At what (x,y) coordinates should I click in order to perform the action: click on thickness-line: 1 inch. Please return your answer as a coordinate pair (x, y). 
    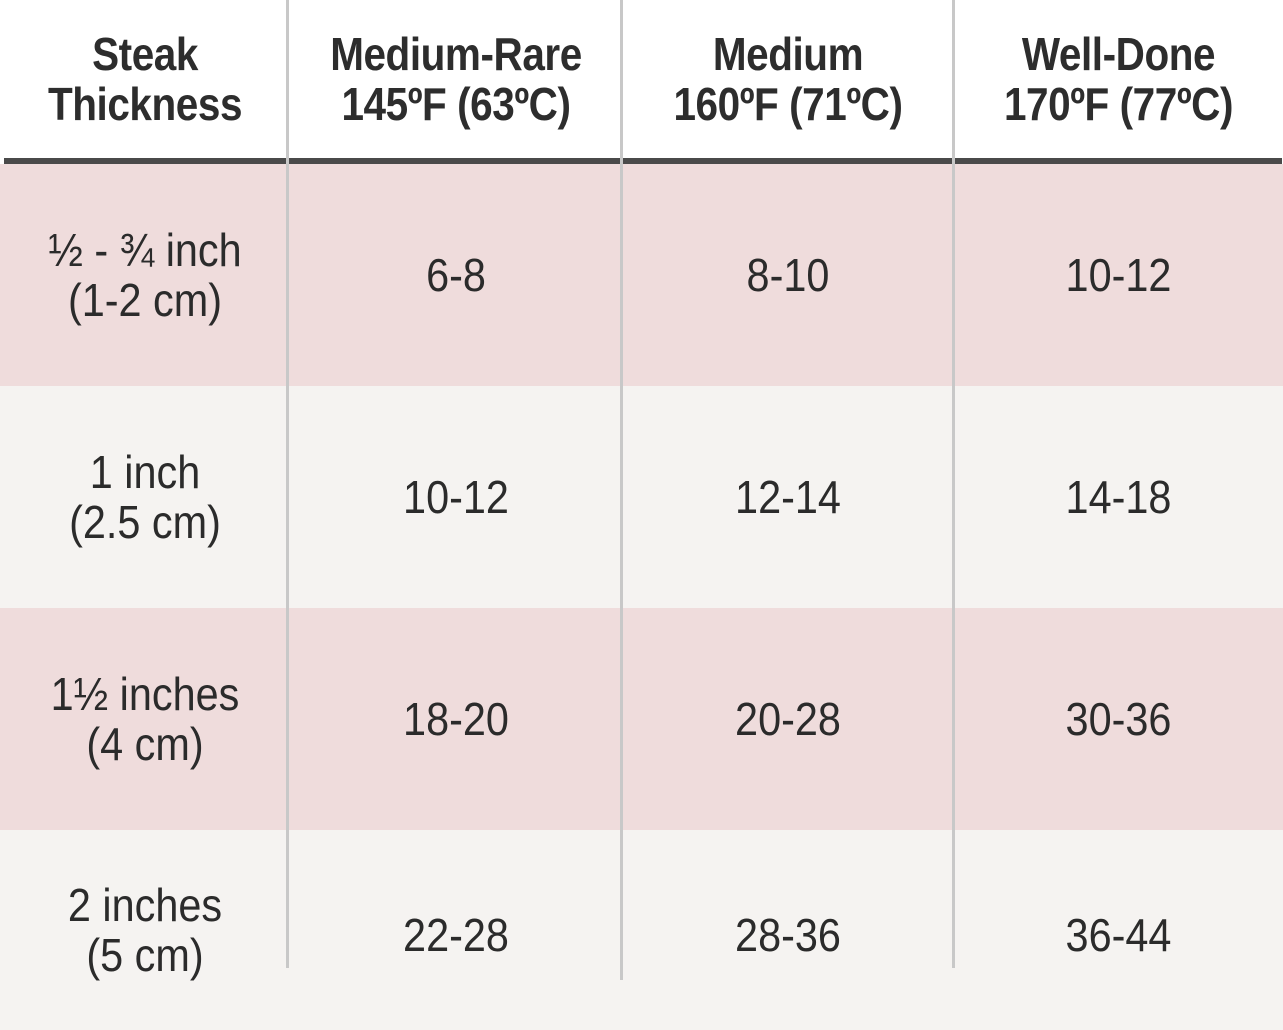
    Looking at the image, I should click on (145, 472).